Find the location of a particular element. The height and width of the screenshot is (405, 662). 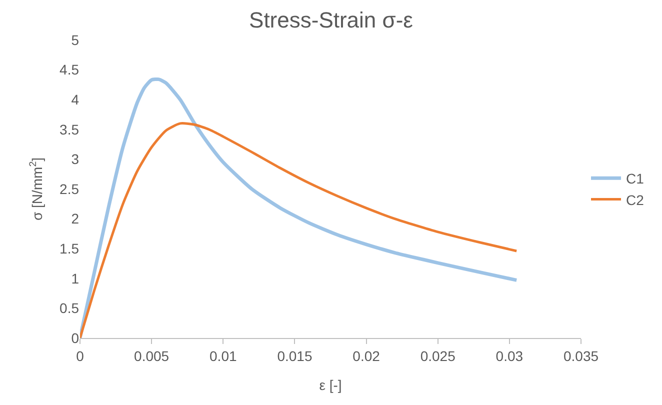

x-tick-label: 0.015 is located at coordinates (294, 356).